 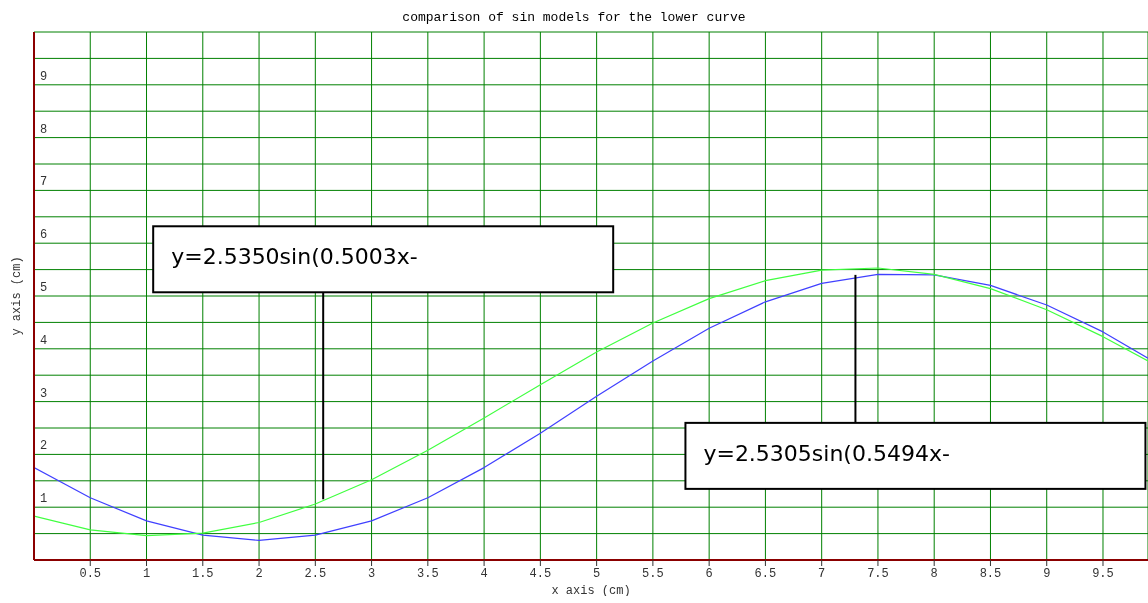 I want to click on x-tick-label: 5, so click(x=597, y=573).